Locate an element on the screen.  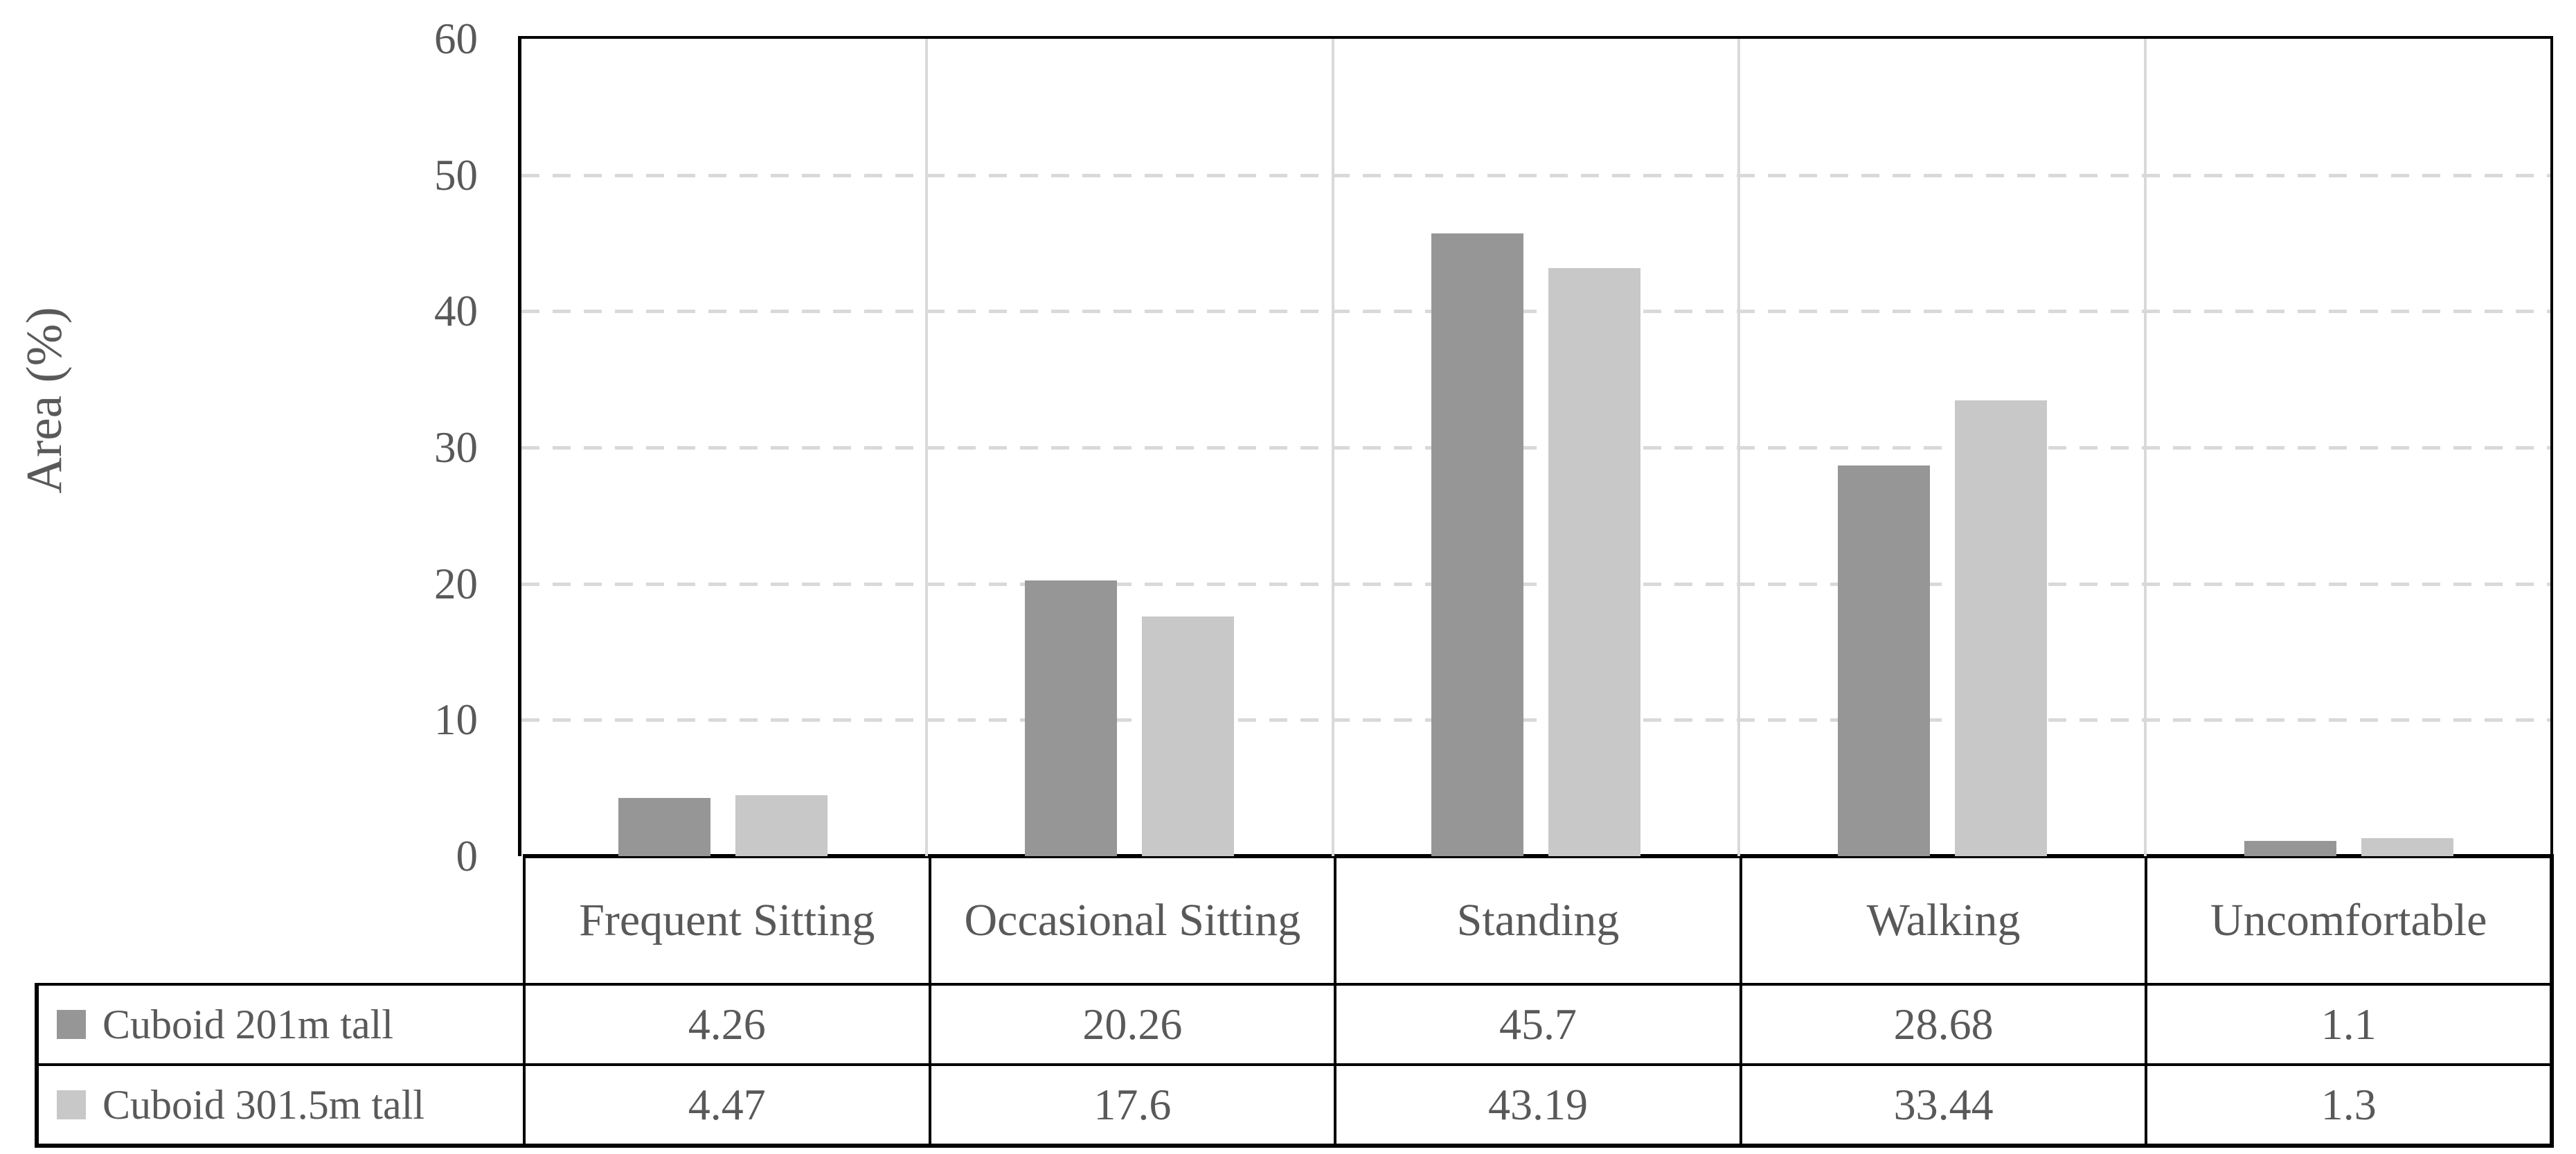
category-header-cell: Frequent Sitting is located at coordinates (727, 920).